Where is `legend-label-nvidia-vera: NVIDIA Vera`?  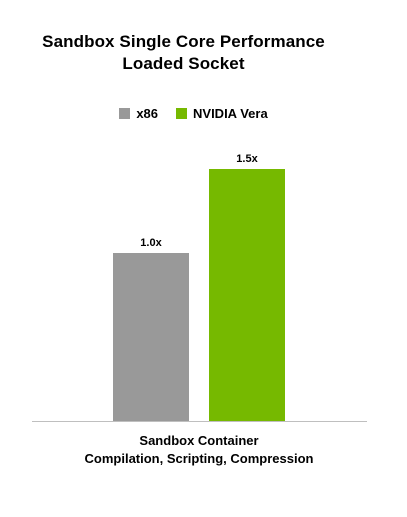 legend-label-nvidia-vera: NVIDIA Vera is located at coordinates (230, 113).